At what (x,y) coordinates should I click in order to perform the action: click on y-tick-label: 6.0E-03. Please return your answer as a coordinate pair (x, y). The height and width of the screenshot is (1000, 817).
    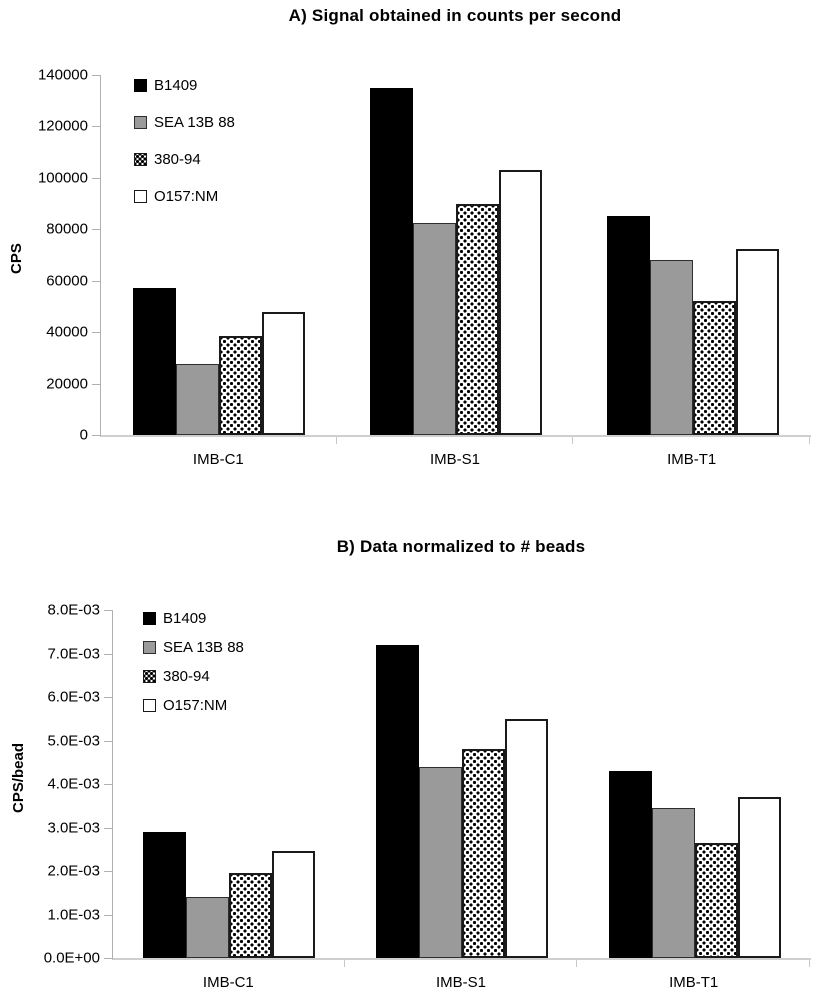
    Looking at the image, I should click on (73, 697).